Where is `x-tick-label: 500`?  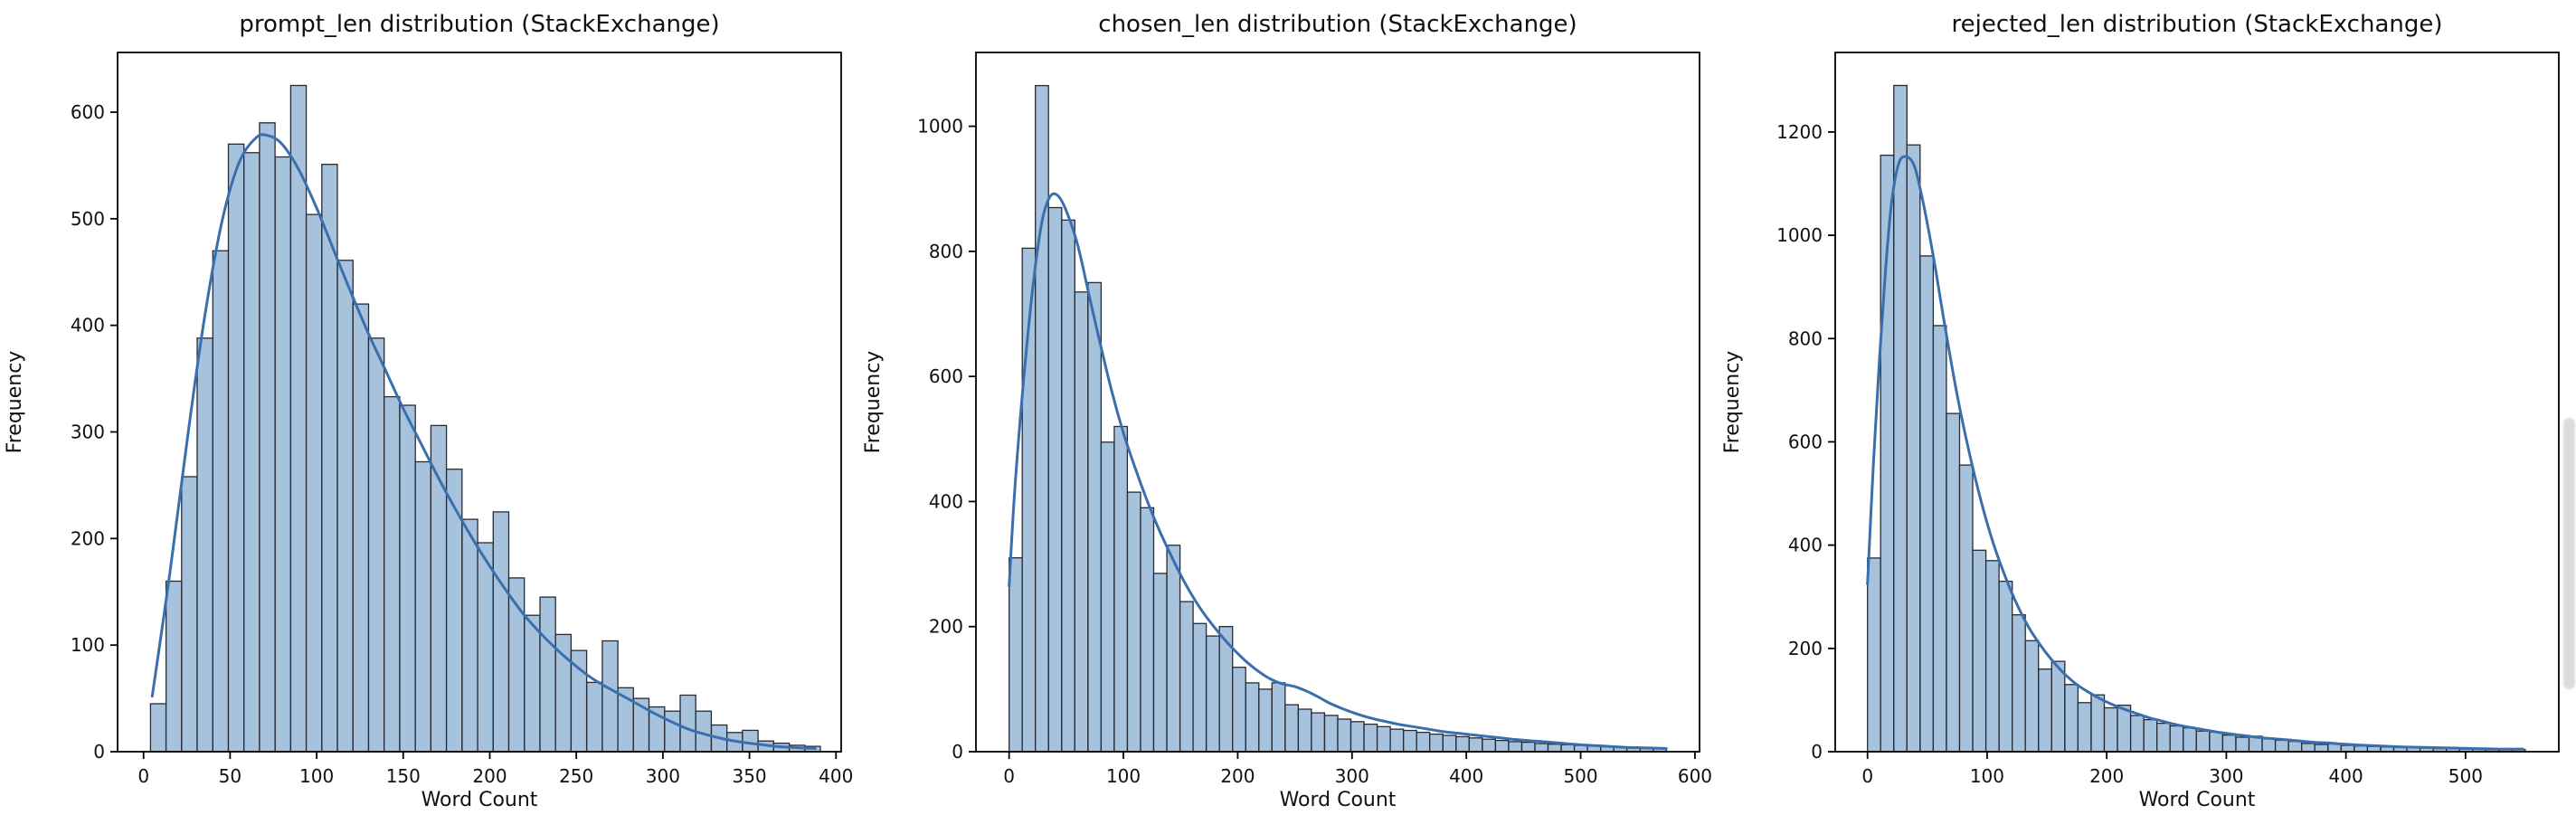
x-tick-label: 500 is located at coordinates (2466, 776).